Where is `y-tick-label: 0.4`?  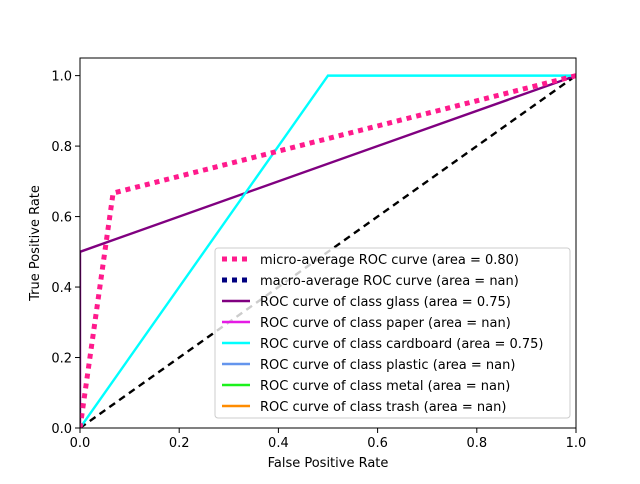 y-tick-label: 0.4 is located at coordinates (61, 288).